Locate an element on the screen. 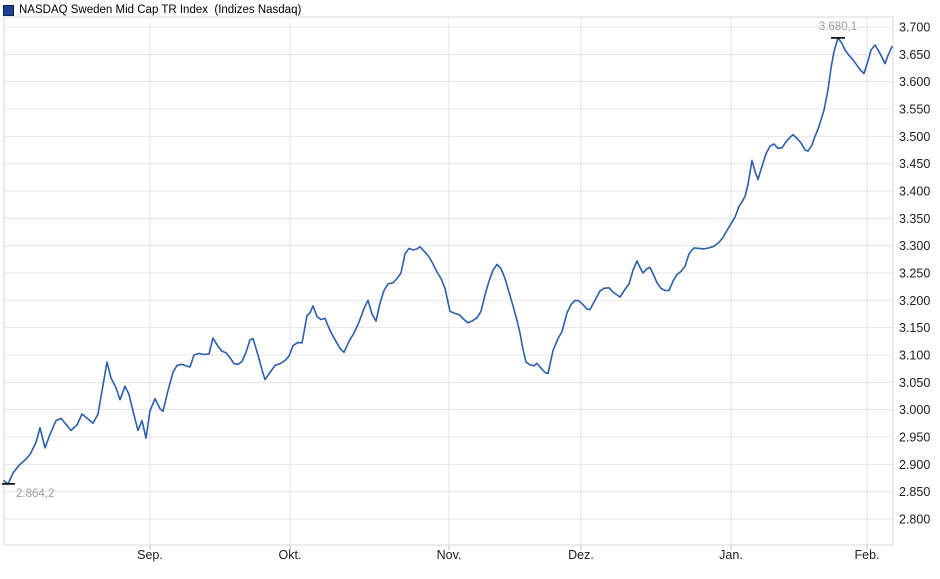 The width and height of the screenshot is (940, 579). x-axis-label: Feb. is located at coordinates (866, 555).